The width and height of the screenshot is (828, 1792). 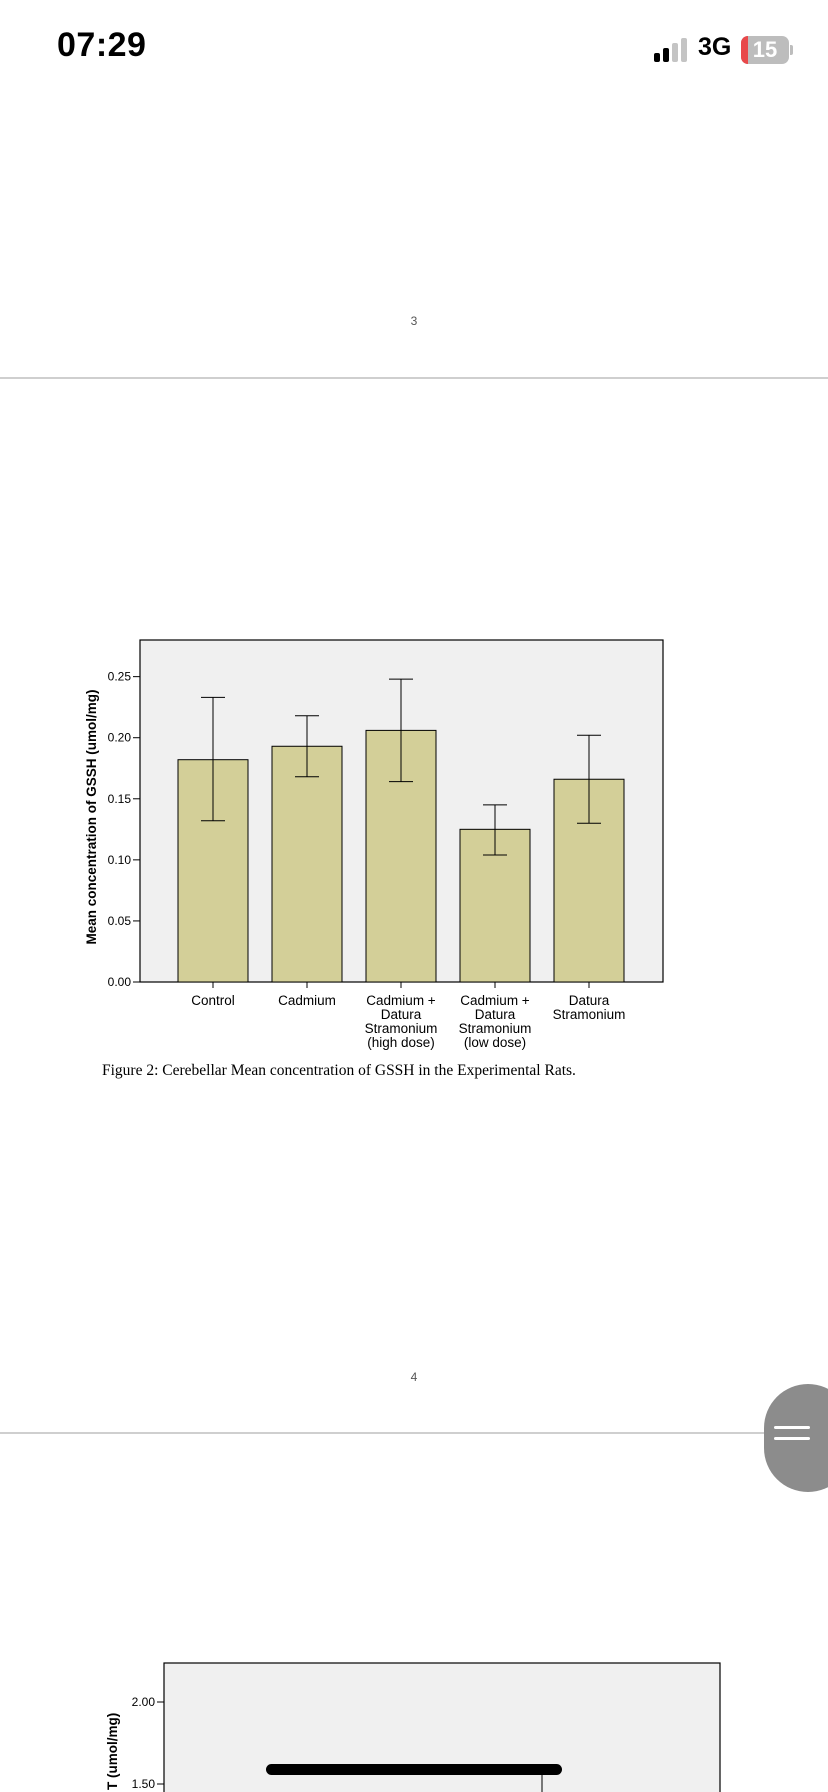 I want to click on battery-fill, so click(x=745, y=50).